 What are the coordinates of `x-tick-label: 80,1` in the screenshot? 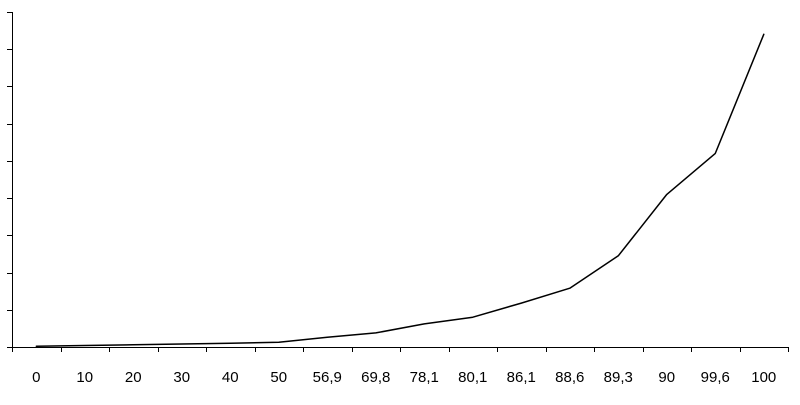 It's located at (472, 377).